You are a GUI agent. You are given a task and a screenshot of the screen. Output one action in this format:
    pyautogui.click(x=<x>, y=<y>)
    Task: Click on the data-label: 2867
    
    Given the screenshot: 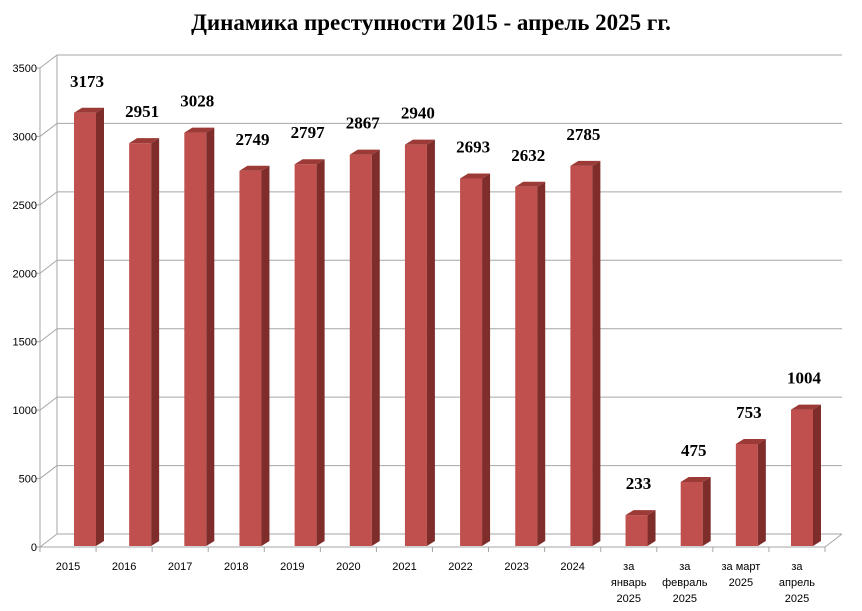 What is the action you would take?
    pyautogui.click(x=363, y=123)
    